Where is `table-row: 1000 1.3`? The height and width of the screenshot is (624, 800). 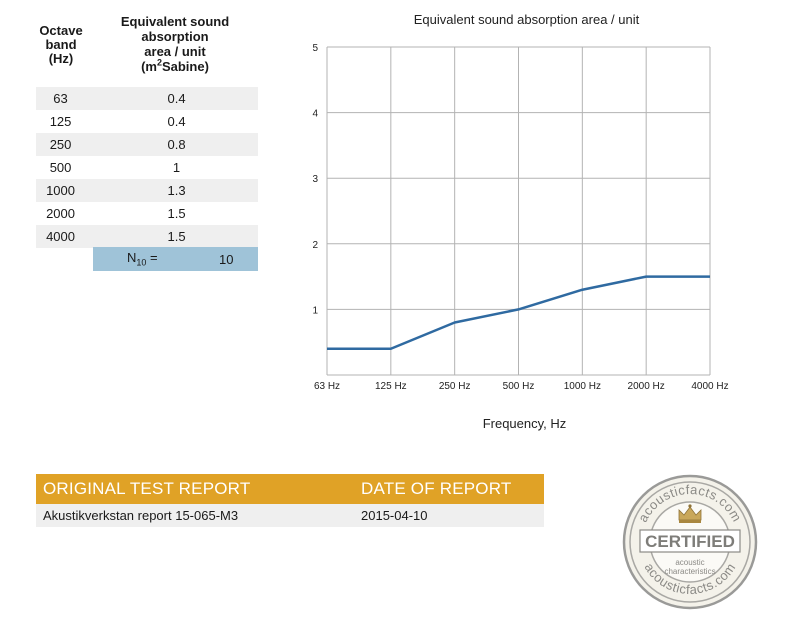
table-row: 1000 1.3 is located at coordinates (147, 190).